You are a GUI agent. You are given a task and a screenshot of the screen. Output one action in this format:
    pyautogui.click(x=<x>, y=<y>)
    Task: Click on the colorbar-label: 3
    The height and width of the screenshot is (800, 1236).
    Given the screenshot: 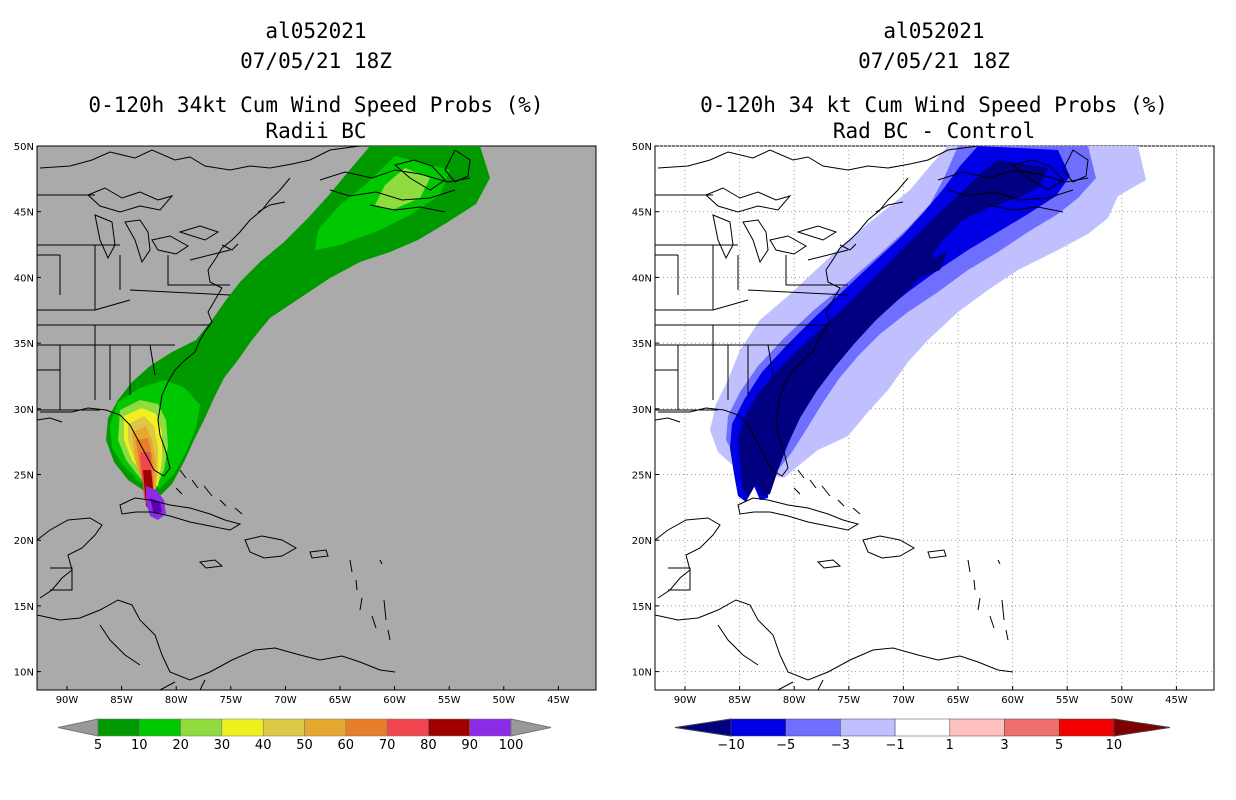 What is the action you would take?
    pyautogui.click(x=1004, y=745)
    